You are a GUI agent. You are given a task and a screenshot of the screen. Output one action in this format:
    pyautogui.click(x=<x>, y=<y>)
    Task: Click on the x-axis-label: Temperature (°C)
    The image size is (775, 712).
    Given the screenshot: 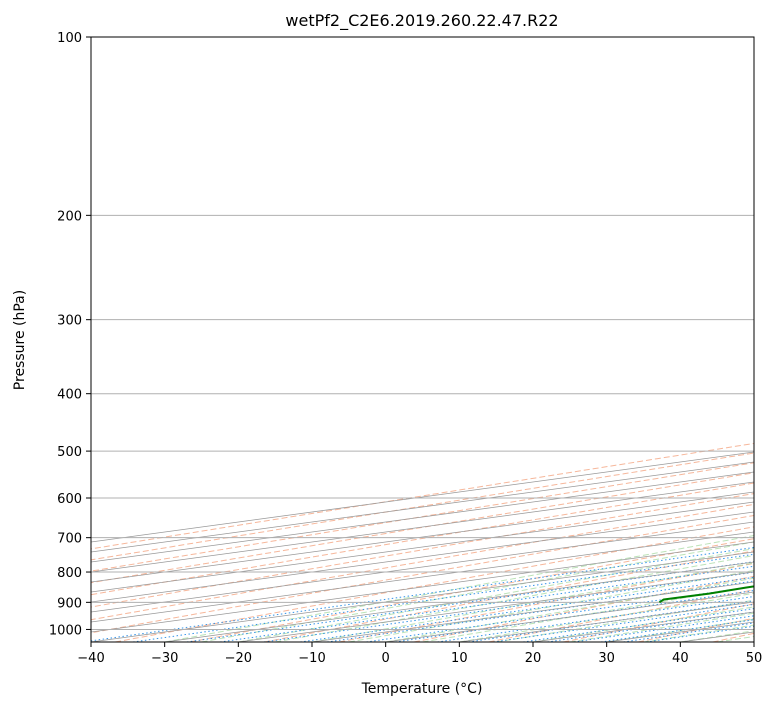 What is the action you would take?
    pyautogui.click(x=422, y=689)
    